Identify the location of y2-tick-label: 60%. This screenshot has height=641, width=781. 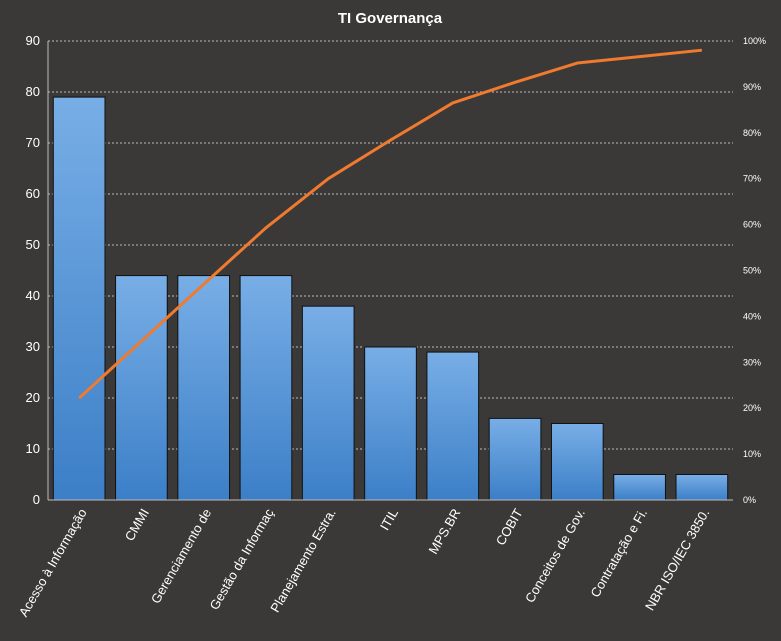
(752, 225).